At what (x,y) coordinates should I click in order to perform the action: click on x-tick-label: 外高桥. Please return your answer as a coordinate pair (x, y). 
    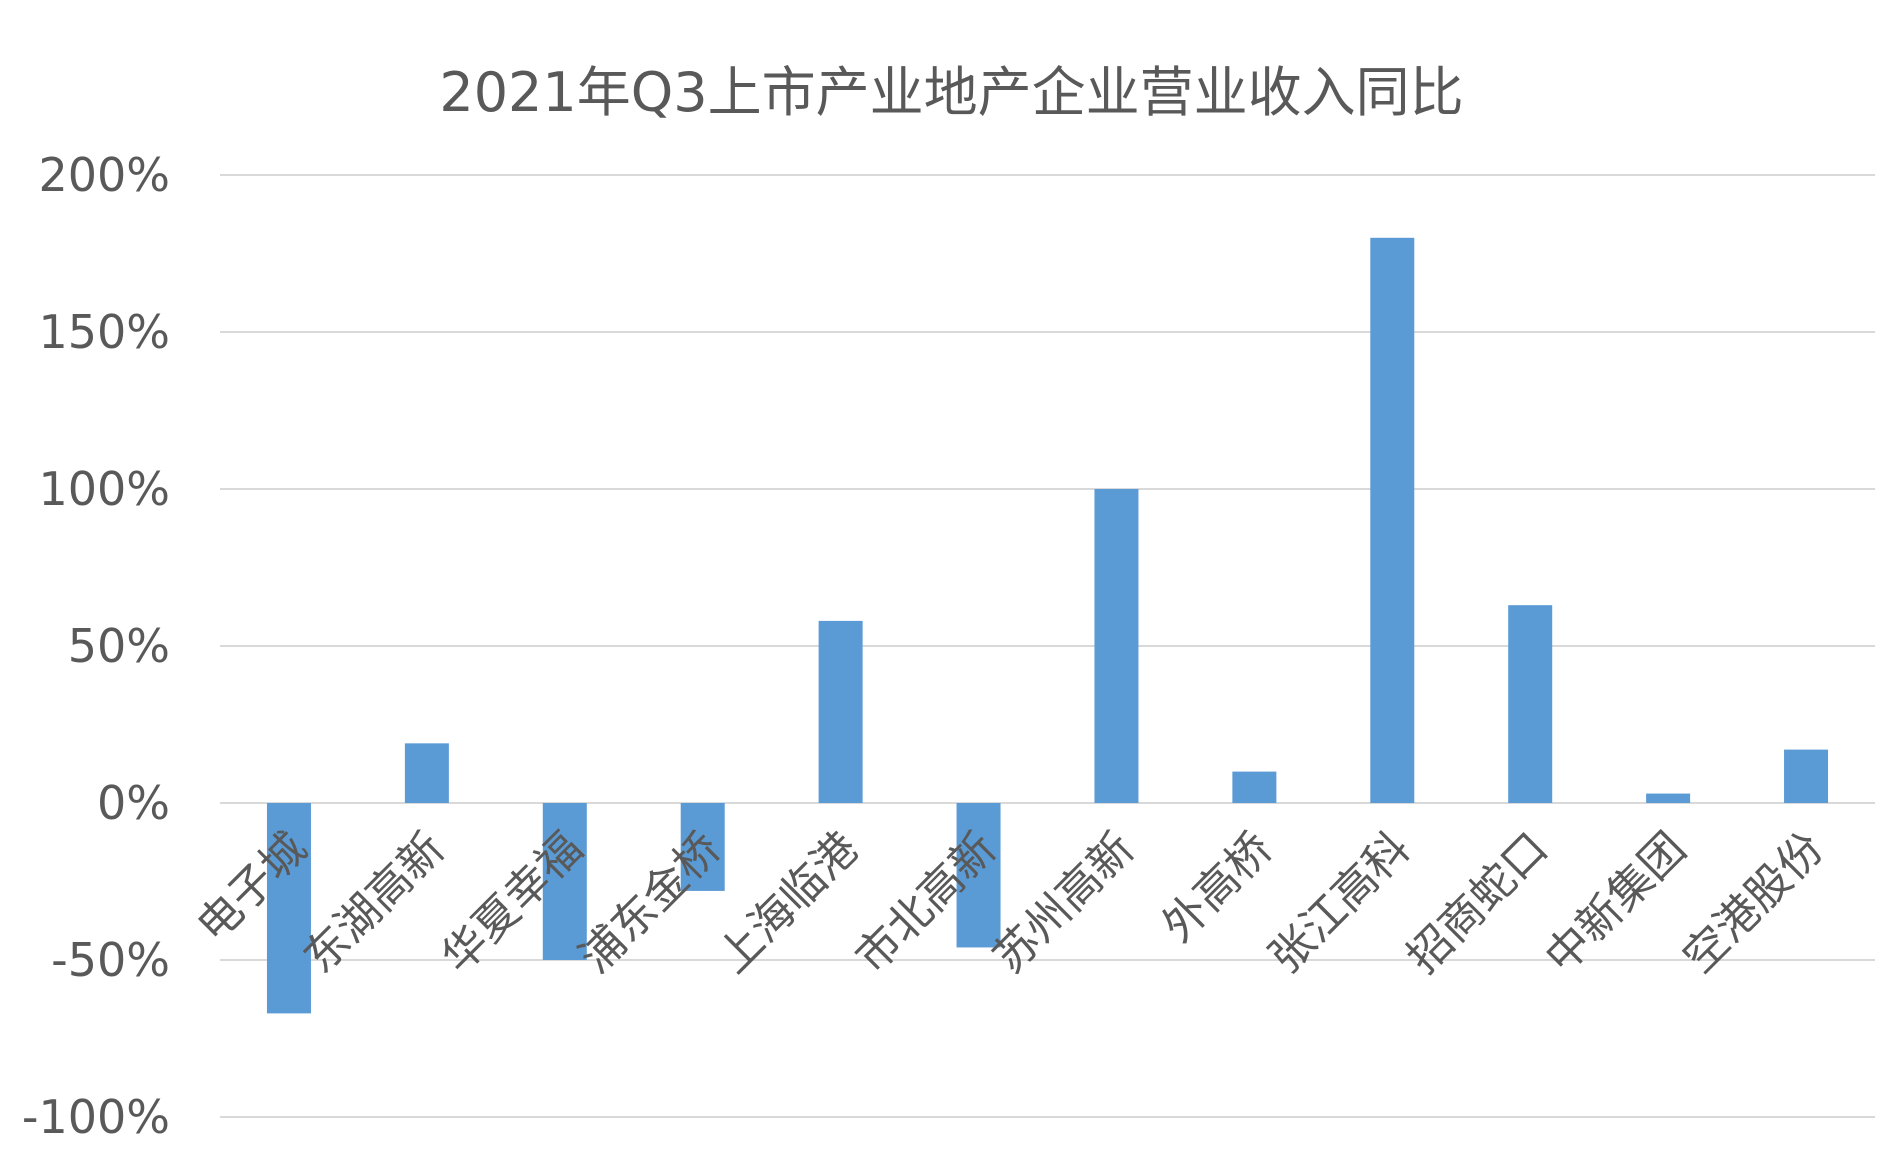
    Looking at the image, I should click on (1217, 887).